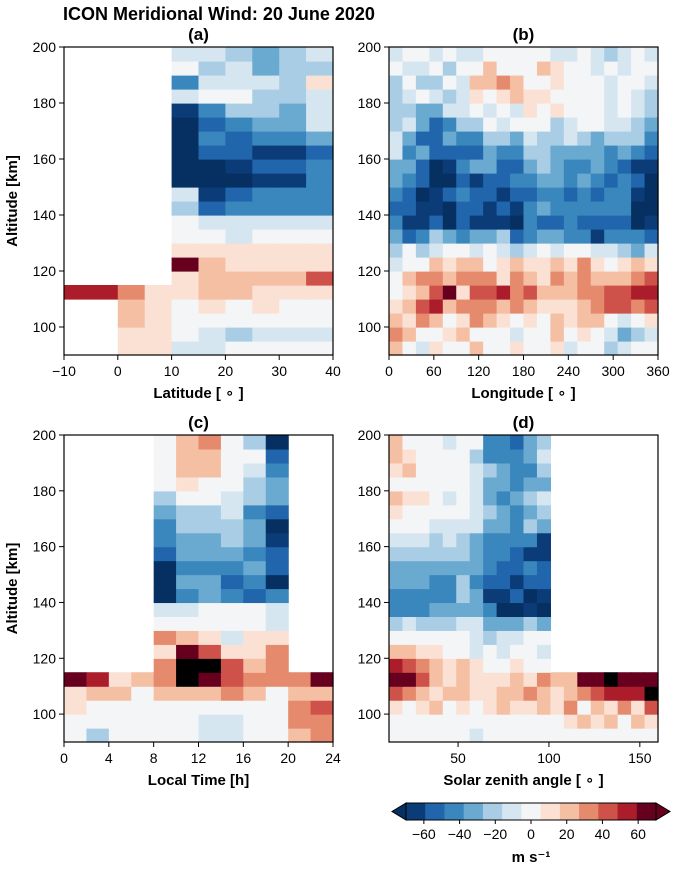  I want to click on x-axis-label: Local Time [h], so click(198, 780).